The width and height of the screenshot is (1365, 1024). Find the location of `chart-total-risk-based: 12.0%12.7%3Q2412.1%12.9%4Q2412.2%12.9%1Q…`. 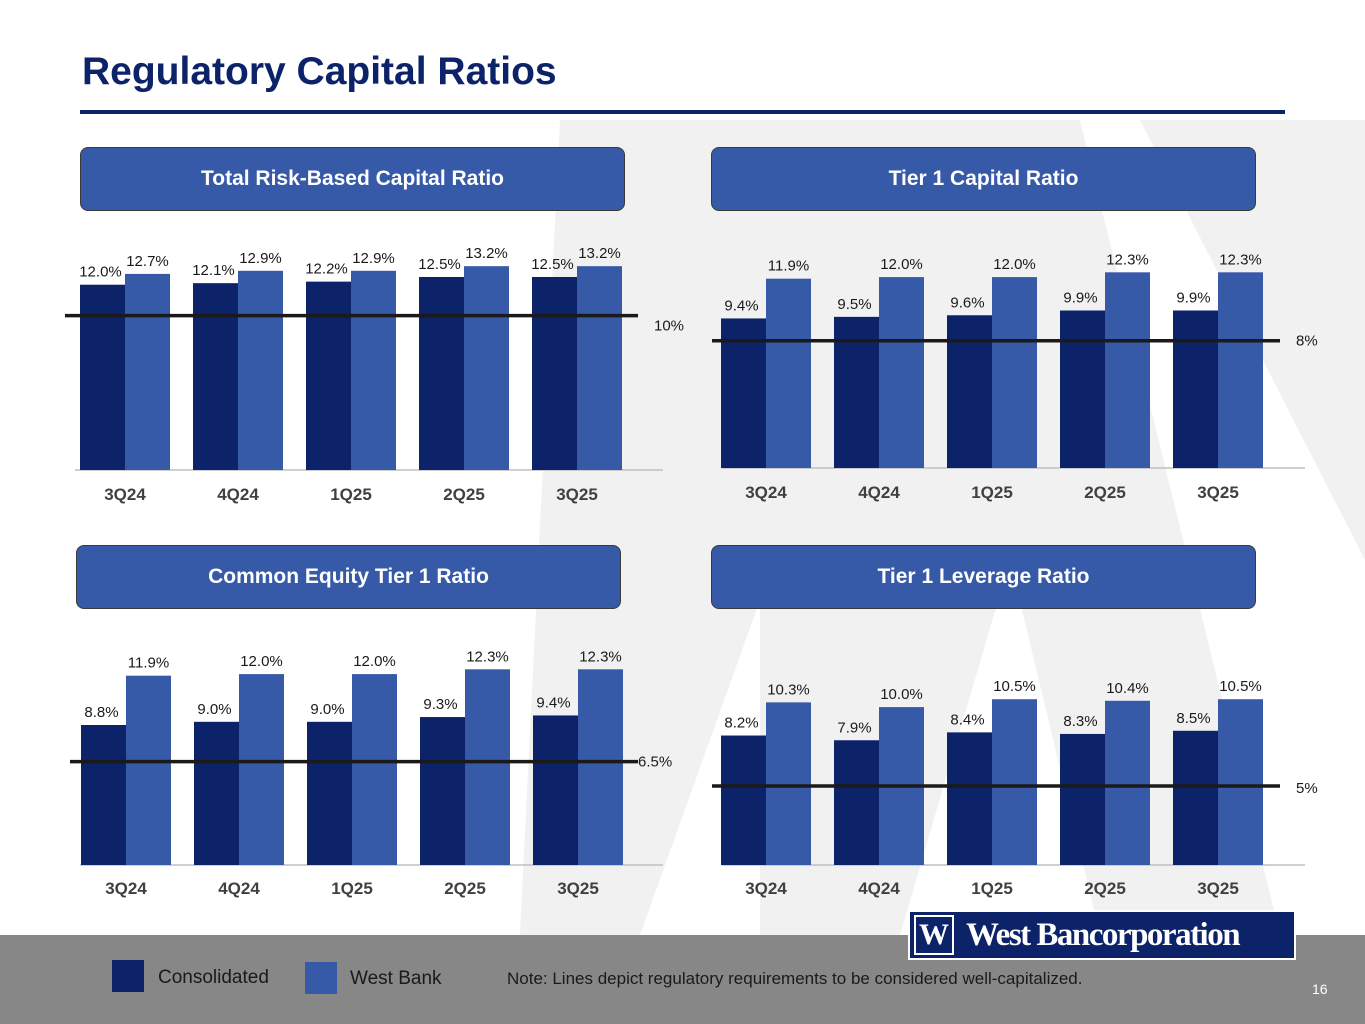

chart-total-risk-based: 12.0%12.7%3Q2412.1%12.9%4Q2412.2%12.9%1Q… is located at coordinates (374, 374).